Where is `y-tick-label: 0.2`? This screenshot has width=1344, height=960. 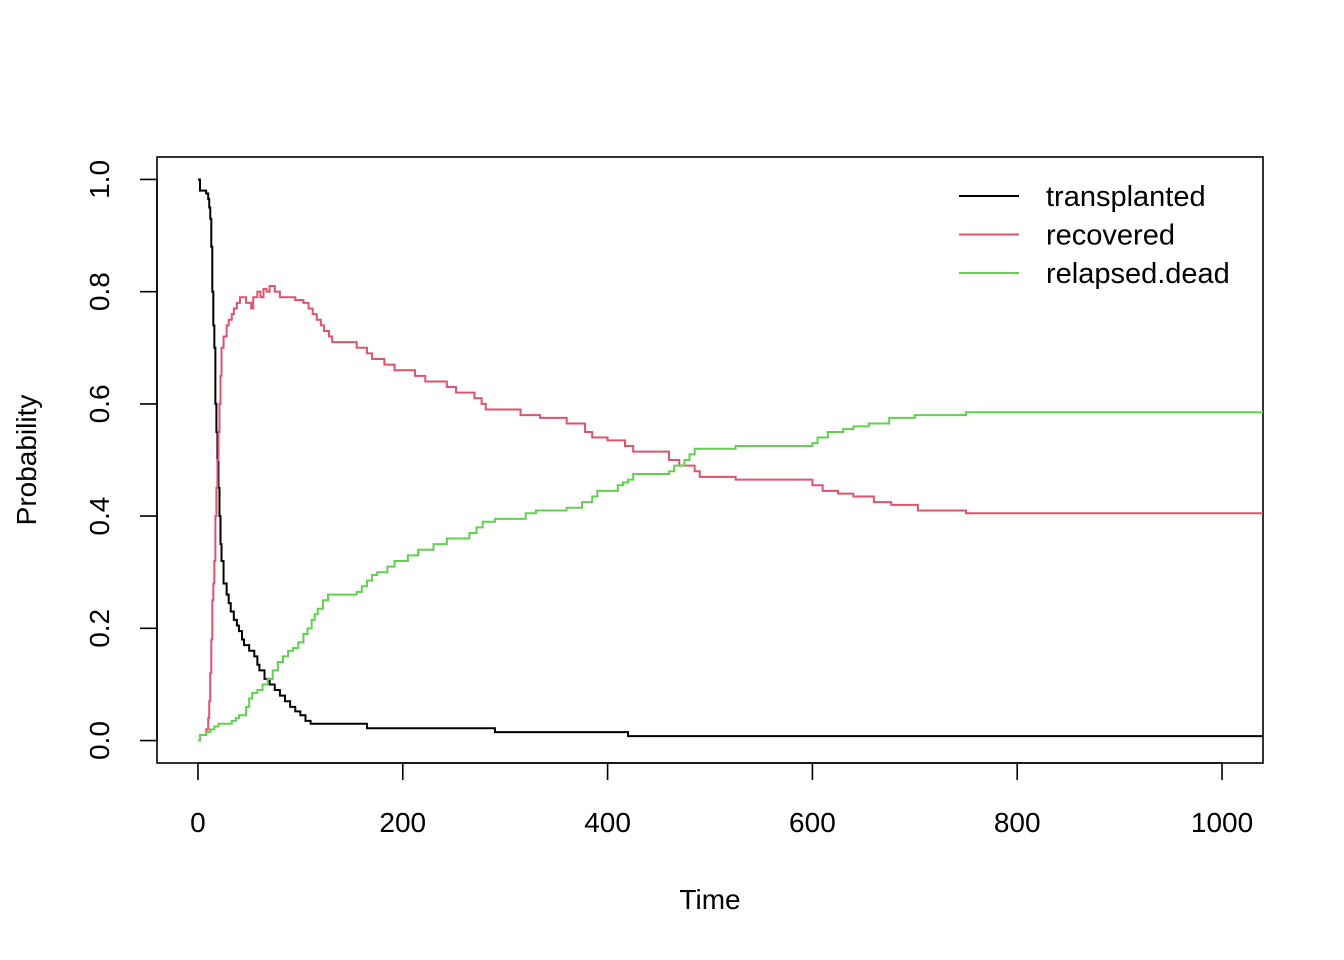 y-tick-label: 0.2 is located at coordinates (99, 628).